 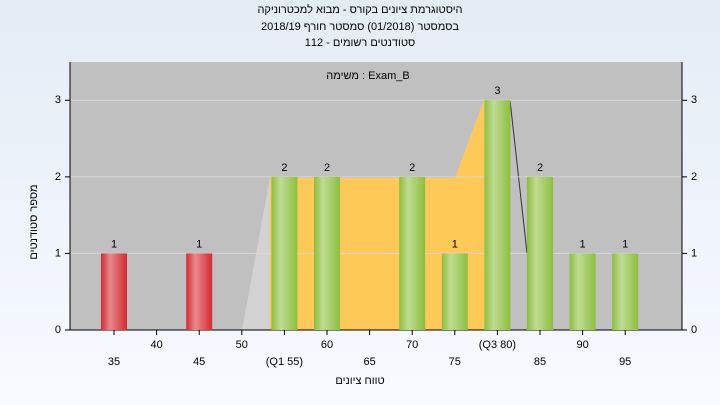 What do you see at coordinates (58, 100) in the screenshot?
I see `y-tick-label: 3` at bounding box center [58, 100].